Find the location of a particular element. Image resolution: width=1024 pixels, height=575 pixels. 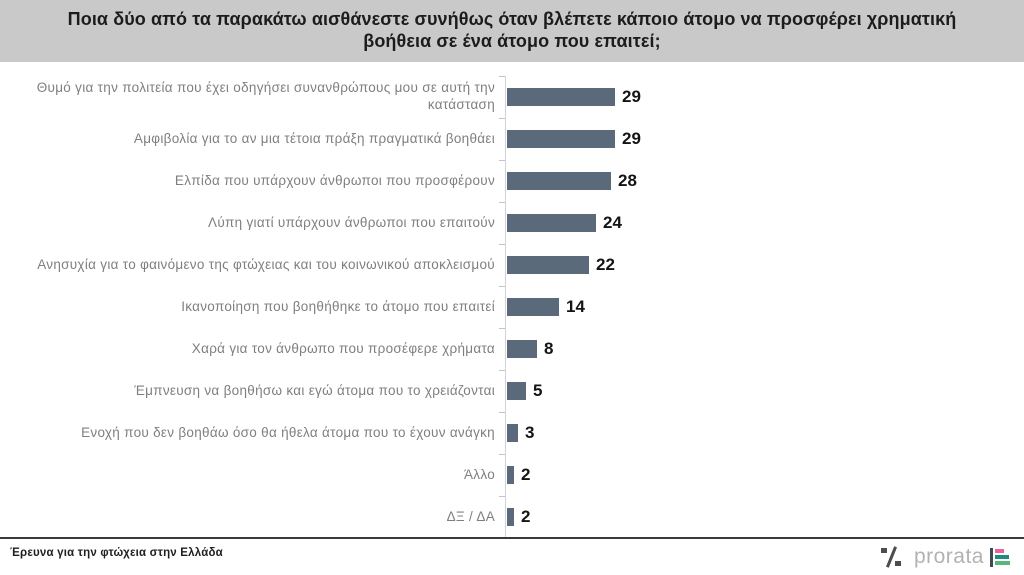

mini-chart-axis is located at coordinates (991, 557).